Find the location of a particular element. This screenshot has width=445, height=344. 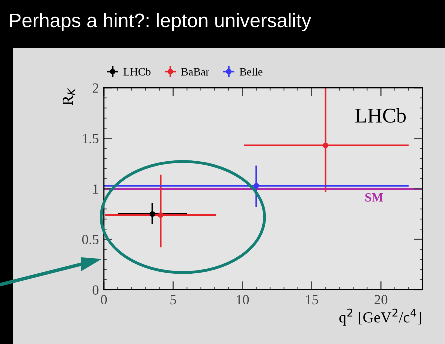

chart-title: Perhaps a hint?: lepton universality is located at coordinates (161, 22).